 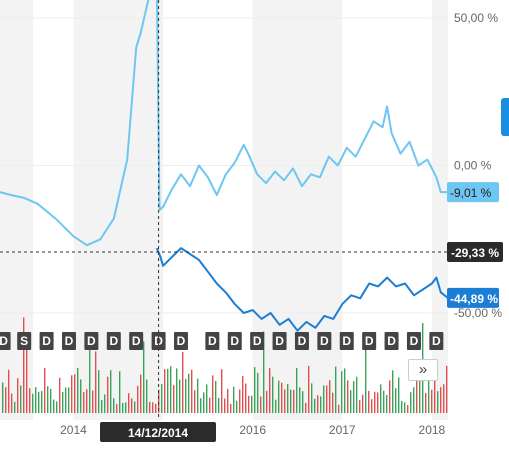 What do you see at coordinates (505, 117) in the screenshot?
I see `side-panel-tab` at bounding box center [505, 117].